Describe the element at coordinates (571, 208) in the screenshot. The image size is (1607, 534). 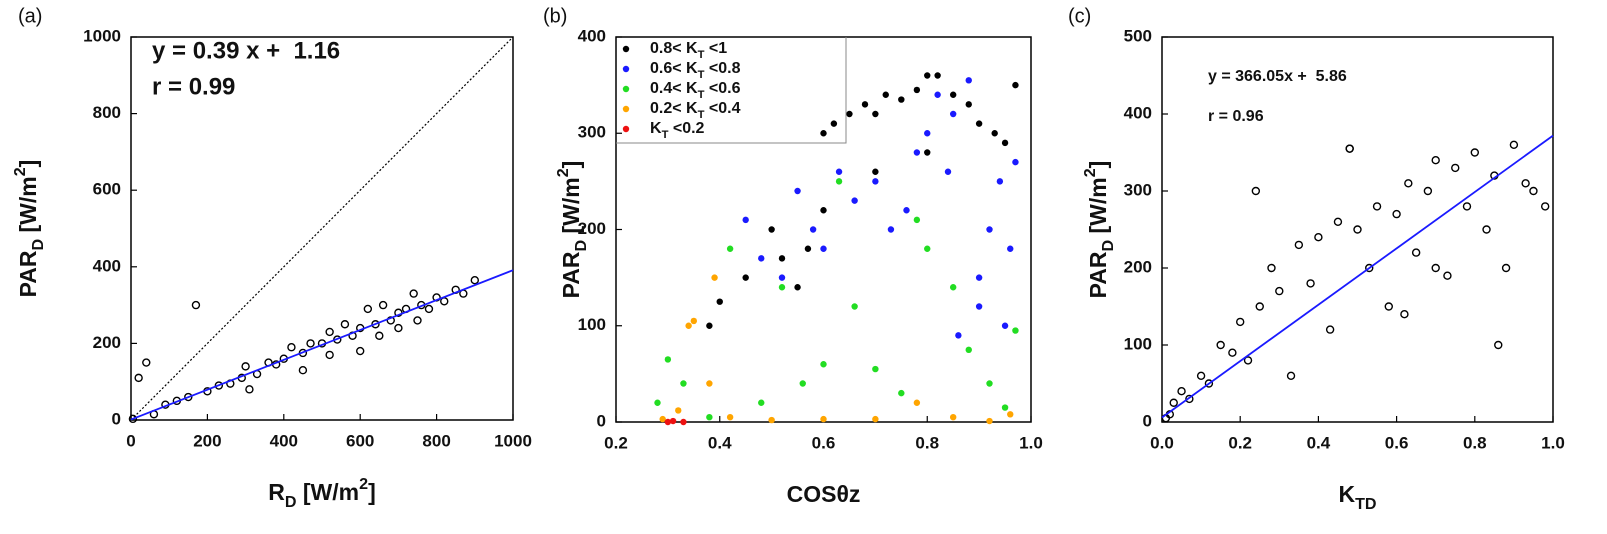
I see `text-part: [W/m` at that location.